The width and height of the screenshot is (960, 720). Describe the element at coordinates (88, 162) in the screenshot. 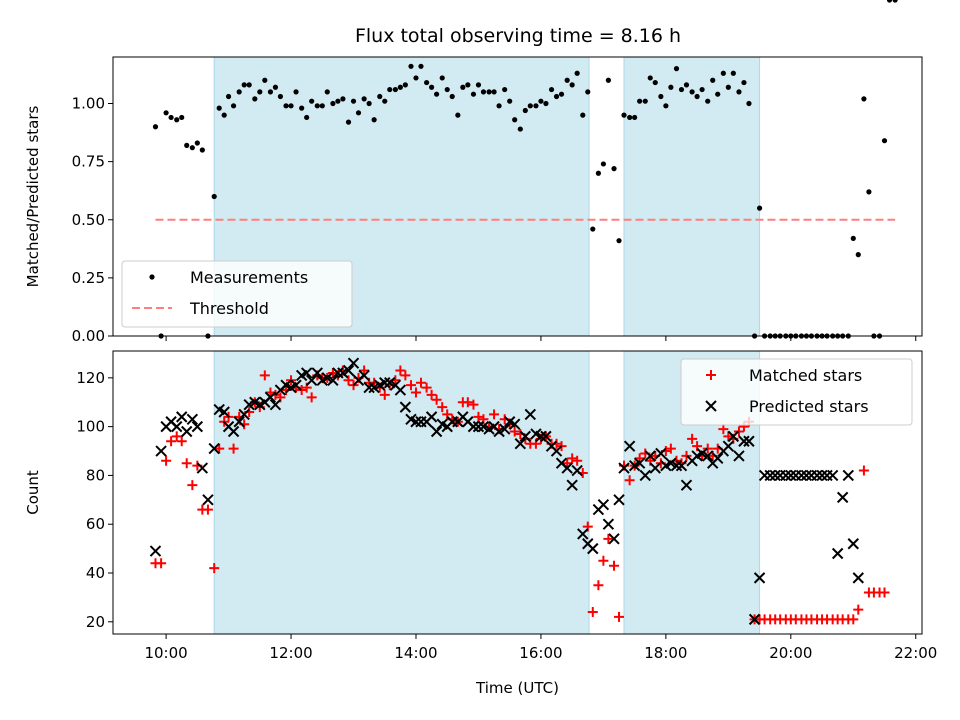

I see `y-tick-label: 0.75` at that location.